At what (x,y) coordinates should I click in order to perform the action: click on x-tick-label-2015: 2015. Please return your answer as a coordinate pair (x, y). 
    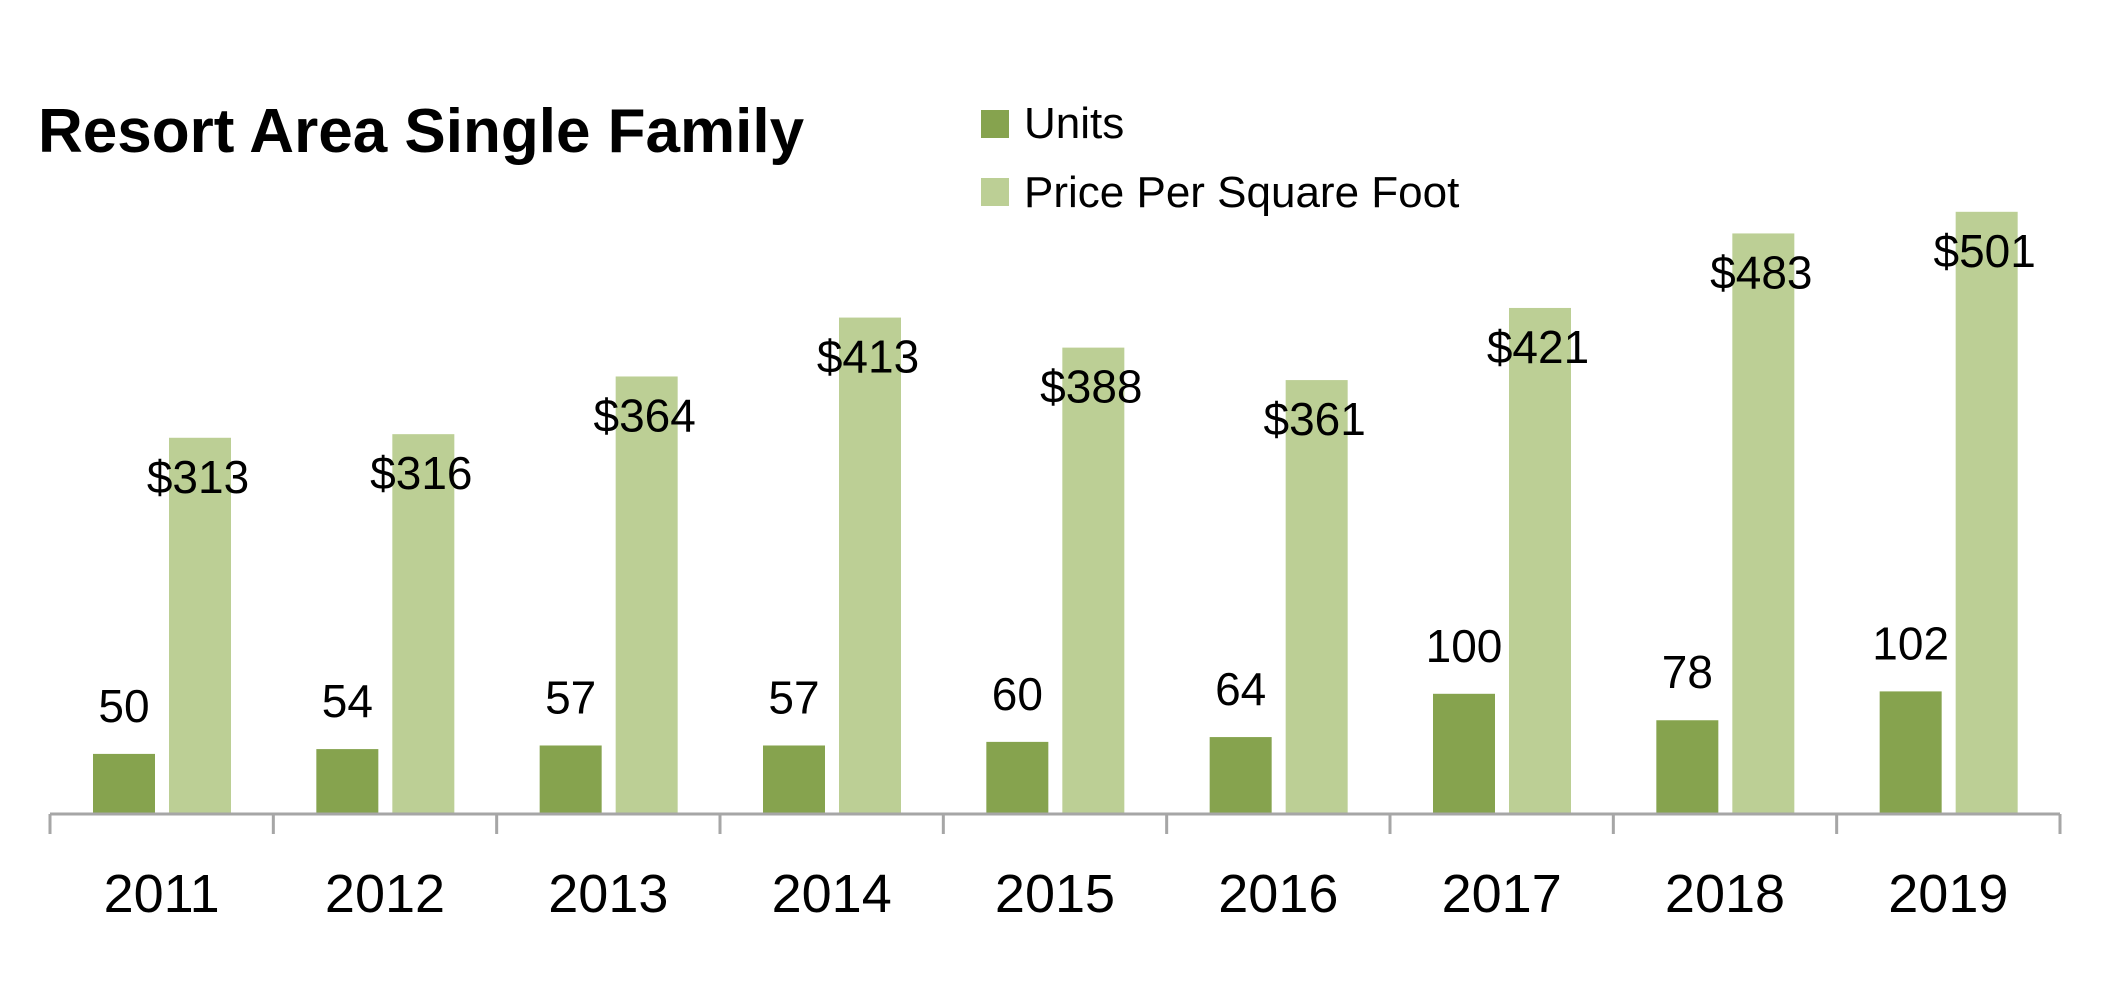
    Looking at the image, I should click on (1055, 894).